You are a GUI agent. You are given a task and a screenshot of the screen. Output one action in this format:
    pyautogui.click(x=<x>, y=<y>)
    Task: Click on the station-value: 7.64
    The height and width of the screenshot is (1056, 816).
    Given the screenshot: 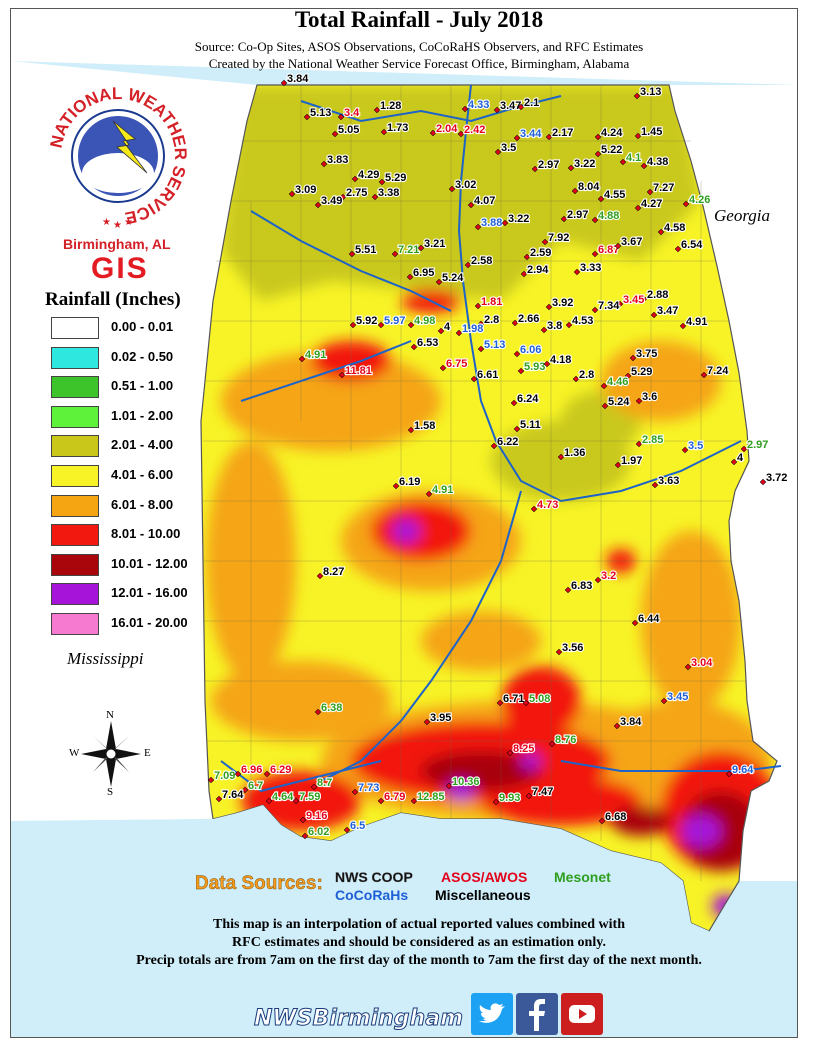 What is the action you would take?
    pyautogui.click(x=233, y=795)
    